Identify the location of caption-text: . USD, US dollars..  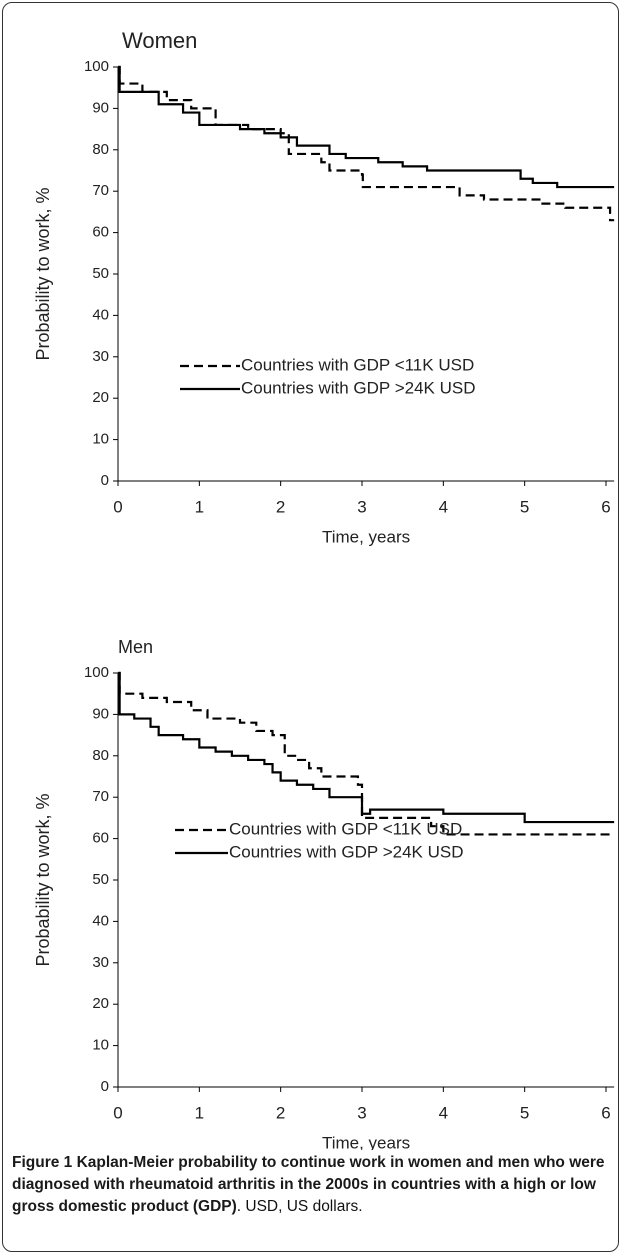
(299, 1206).